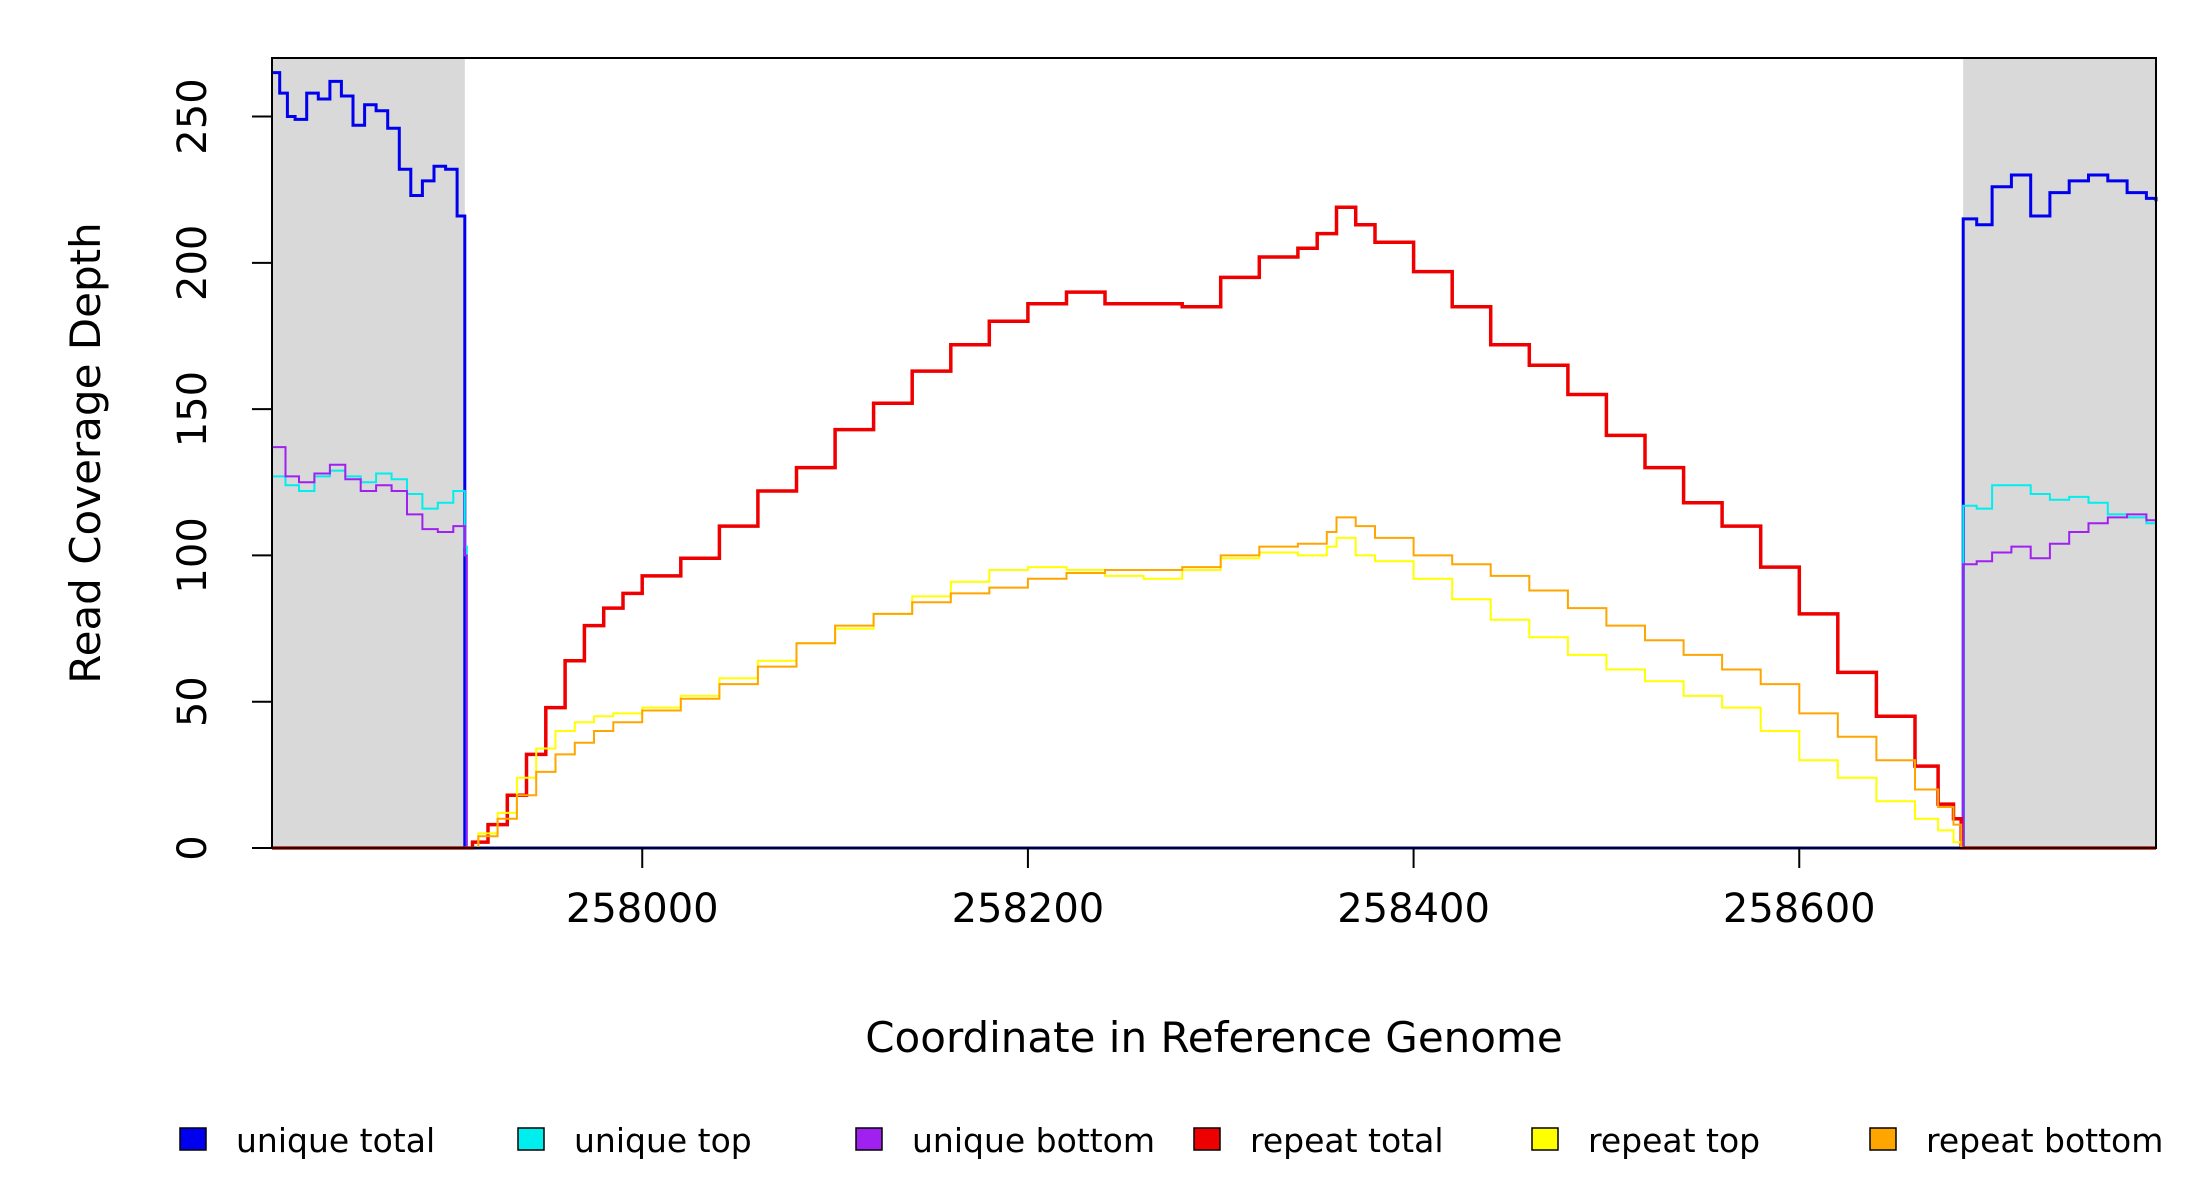 The width and height of the screenshot is (2200, 1200). Describe the element at coordinates (1207, 1139) in the screenshot. I see `legend-swatch-repeat-total` at that location.